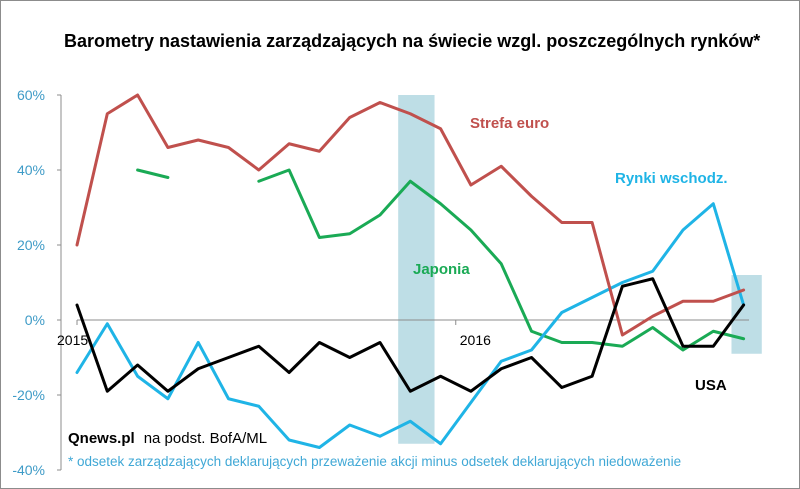  I want to click on highlight-band, so click(416, 269).